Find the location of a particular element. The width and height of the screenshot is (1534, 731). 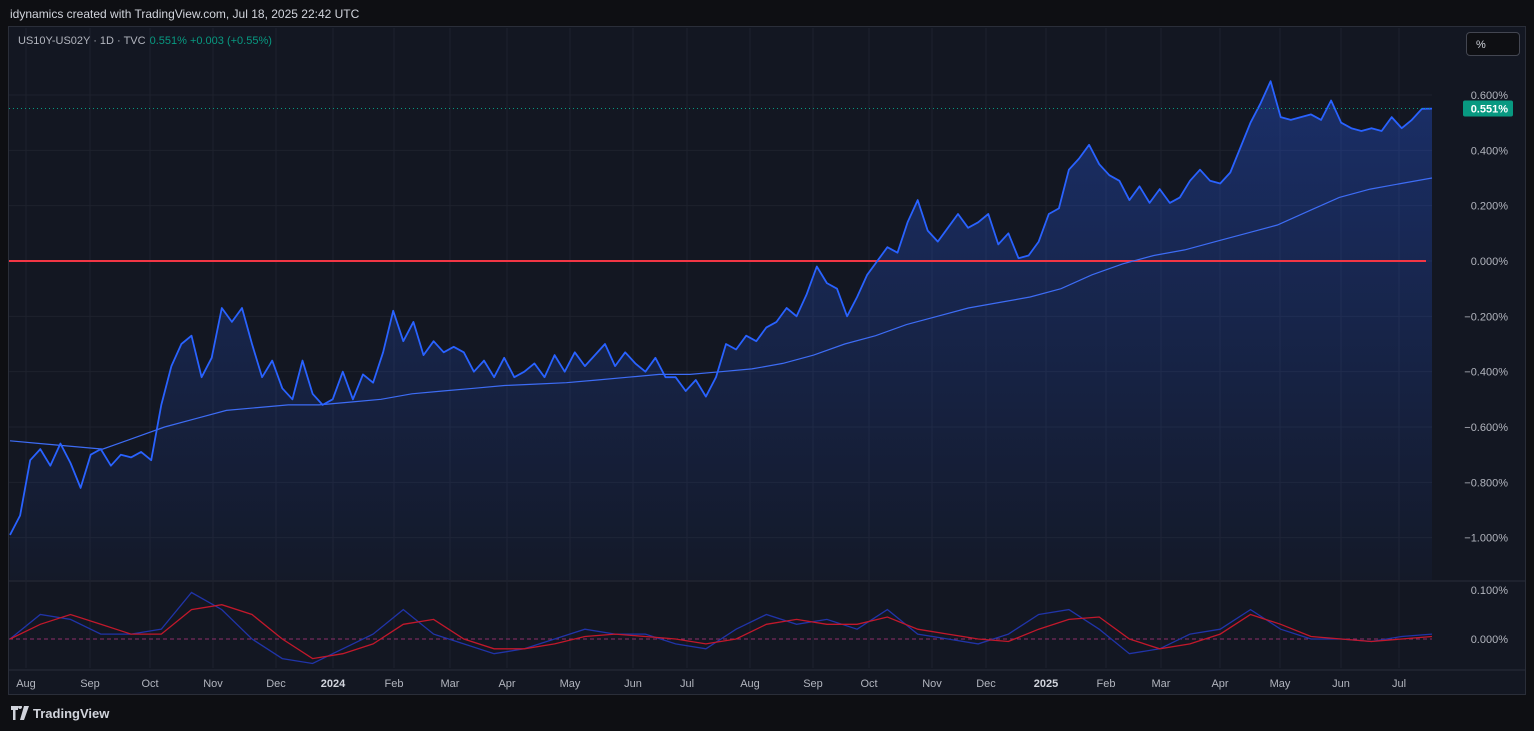

last-value-label: 0.551% is located at coordinates (1490, 110).